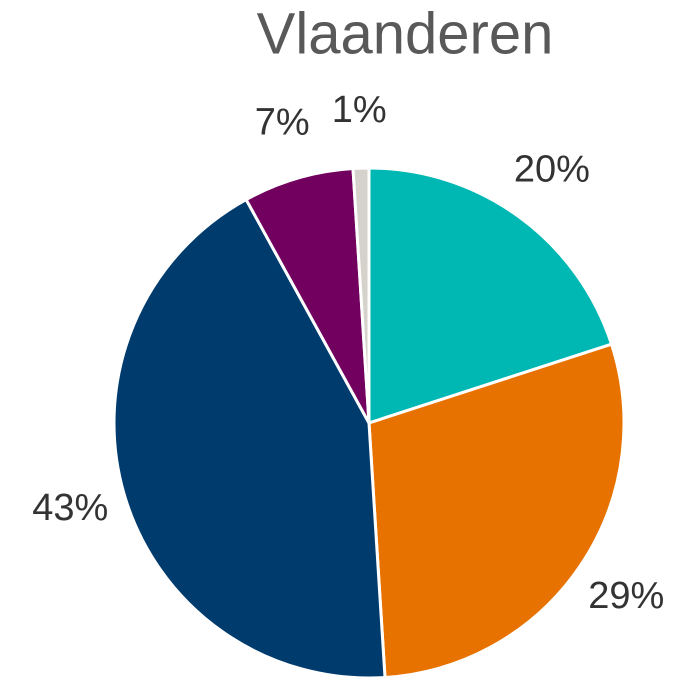  What do you see at coordinates (282, 122) in the screenshot?
I see `data-label: 7%` at bounding box center [282, 122].